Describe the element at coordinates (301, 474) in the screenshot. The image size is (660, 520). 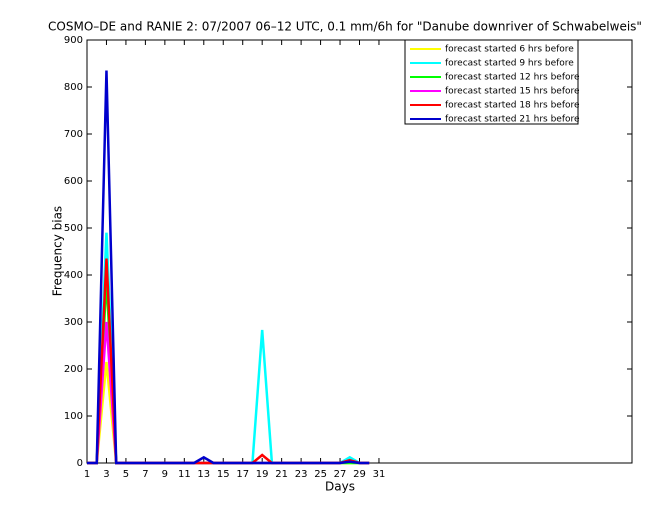
I see `x-tick-label: 23` at that location.